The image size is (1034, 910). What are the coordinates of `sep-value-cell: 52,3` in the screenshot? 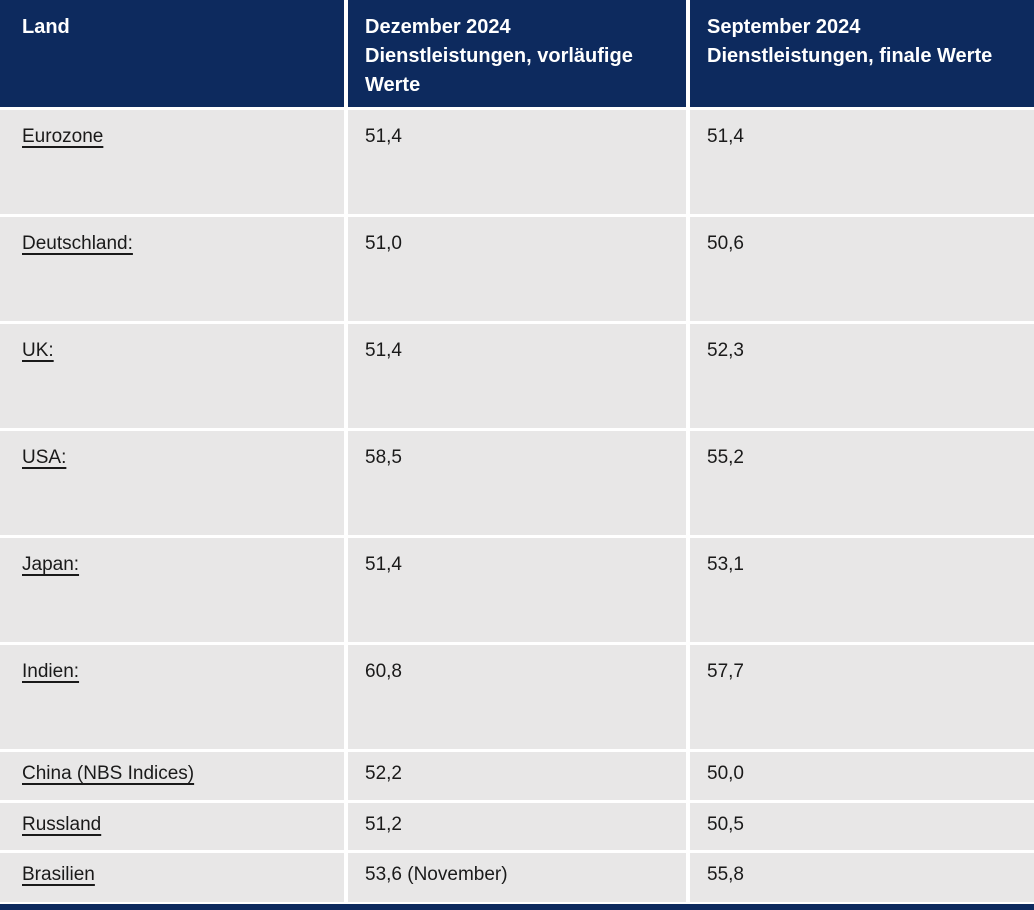 It's located at (862, 376).